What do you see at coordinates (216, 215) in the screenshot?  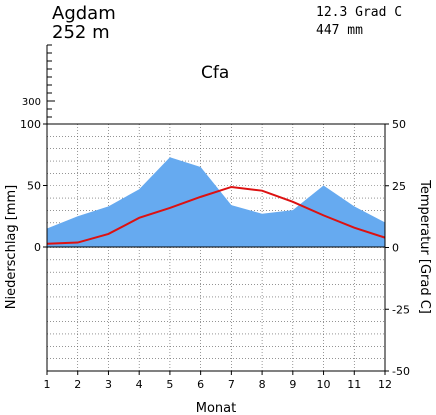 I see `temperature-line` at bounding box center [216, 215].